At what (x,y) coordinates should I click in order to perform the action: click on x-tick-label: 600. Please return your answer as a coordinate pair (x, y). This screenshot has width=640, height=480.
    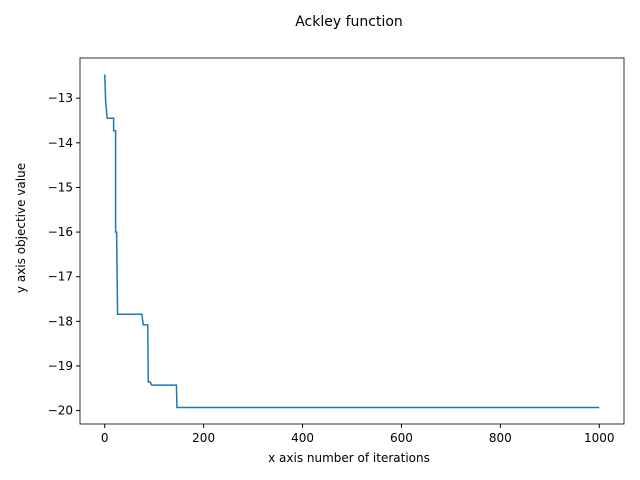
    Looking at the image, I should click on (401, 438).